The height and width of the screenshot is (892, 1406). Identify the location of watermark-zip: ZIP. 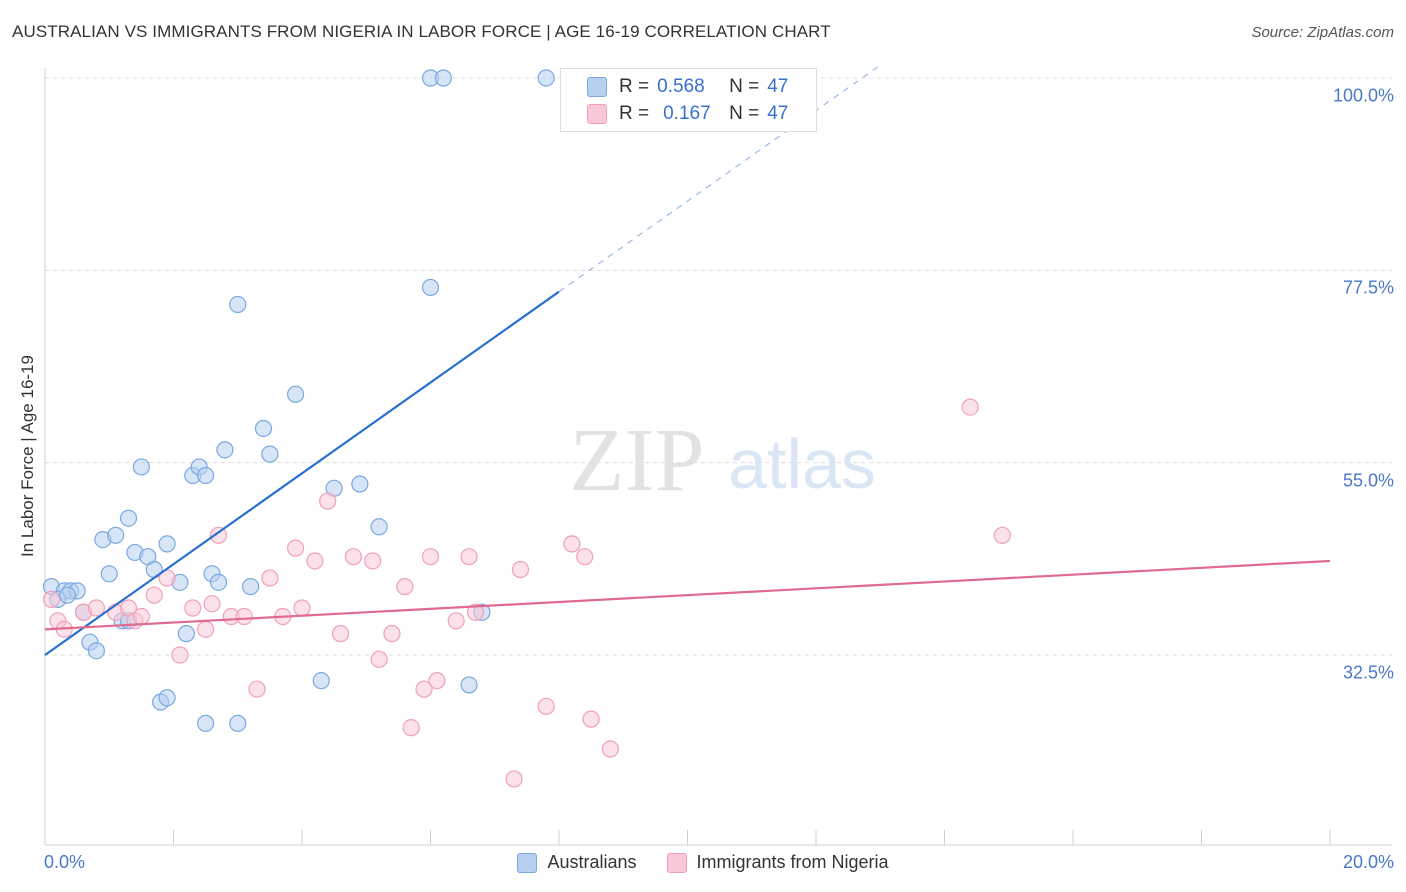
(637, 460).